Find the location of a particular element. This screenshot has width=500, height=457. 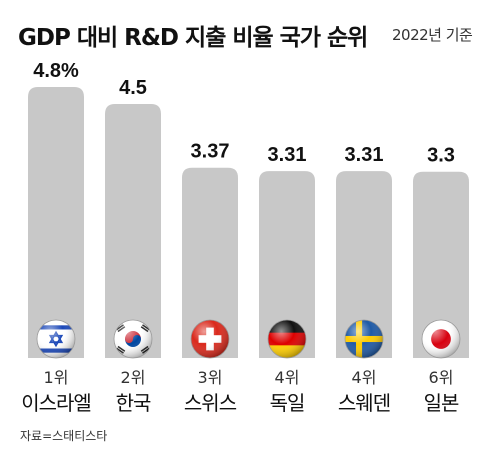

south-korea-flag-icon is located at coordinates (133, 339).